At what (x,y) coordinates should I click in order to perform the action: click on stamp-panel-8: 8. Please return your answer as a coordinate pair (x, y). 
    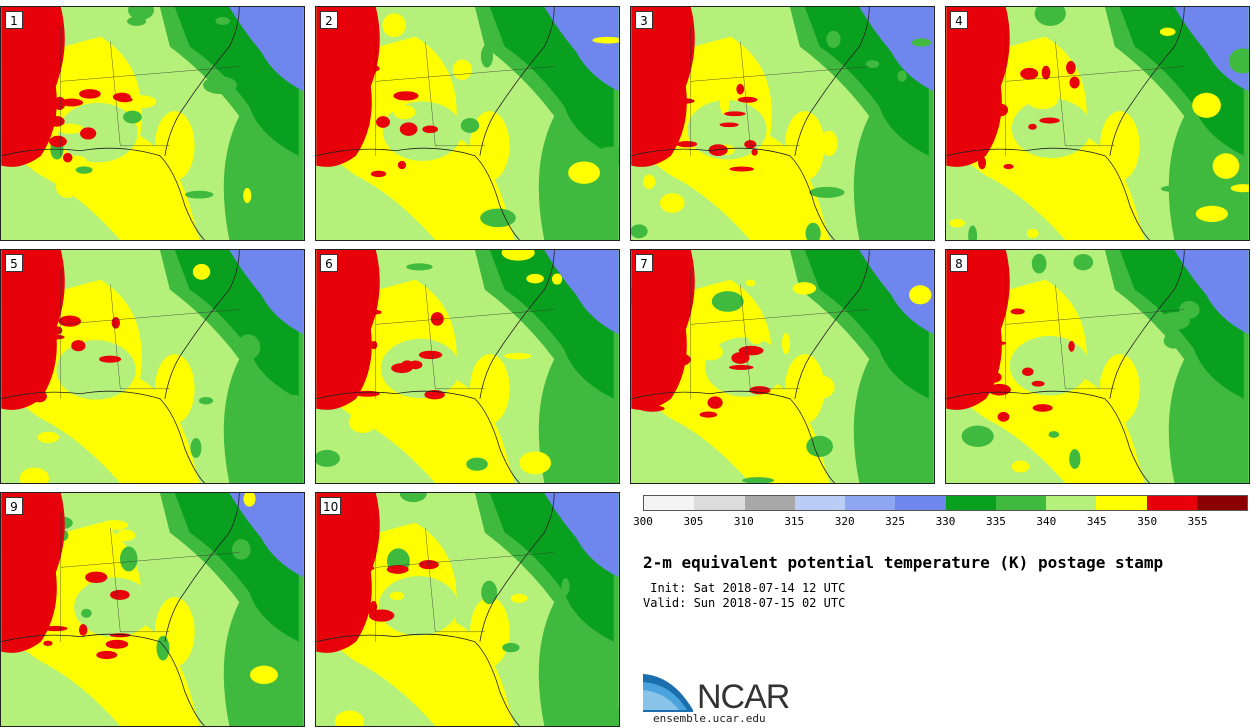
    Looking at the image, I should click on (1097, 366).